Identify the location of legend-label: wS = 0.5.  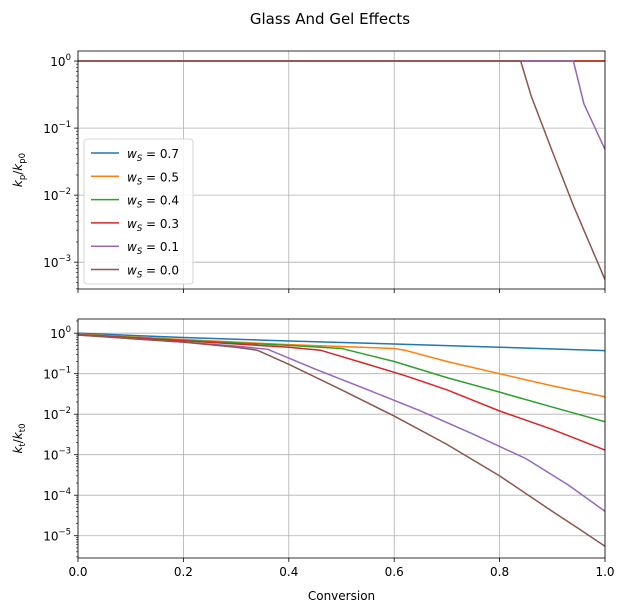
(153, 178).